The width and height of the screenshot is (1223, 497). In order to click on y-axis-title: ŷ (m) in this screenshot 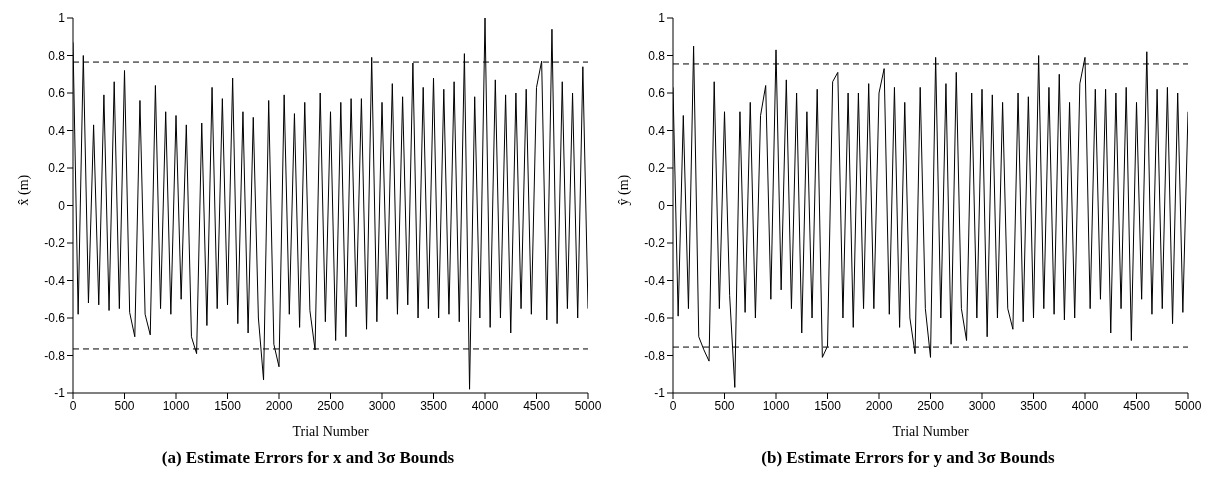, I will do `click(623, 190)`.